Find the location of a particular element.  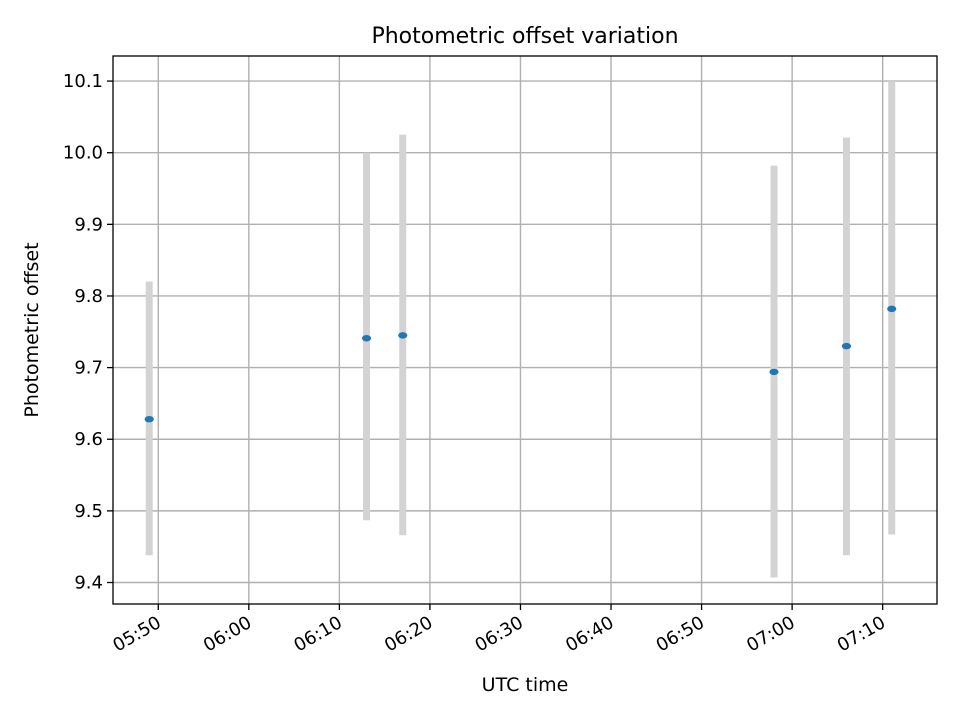

x-axis-label: UTC time is located at coordinates (525, 685).